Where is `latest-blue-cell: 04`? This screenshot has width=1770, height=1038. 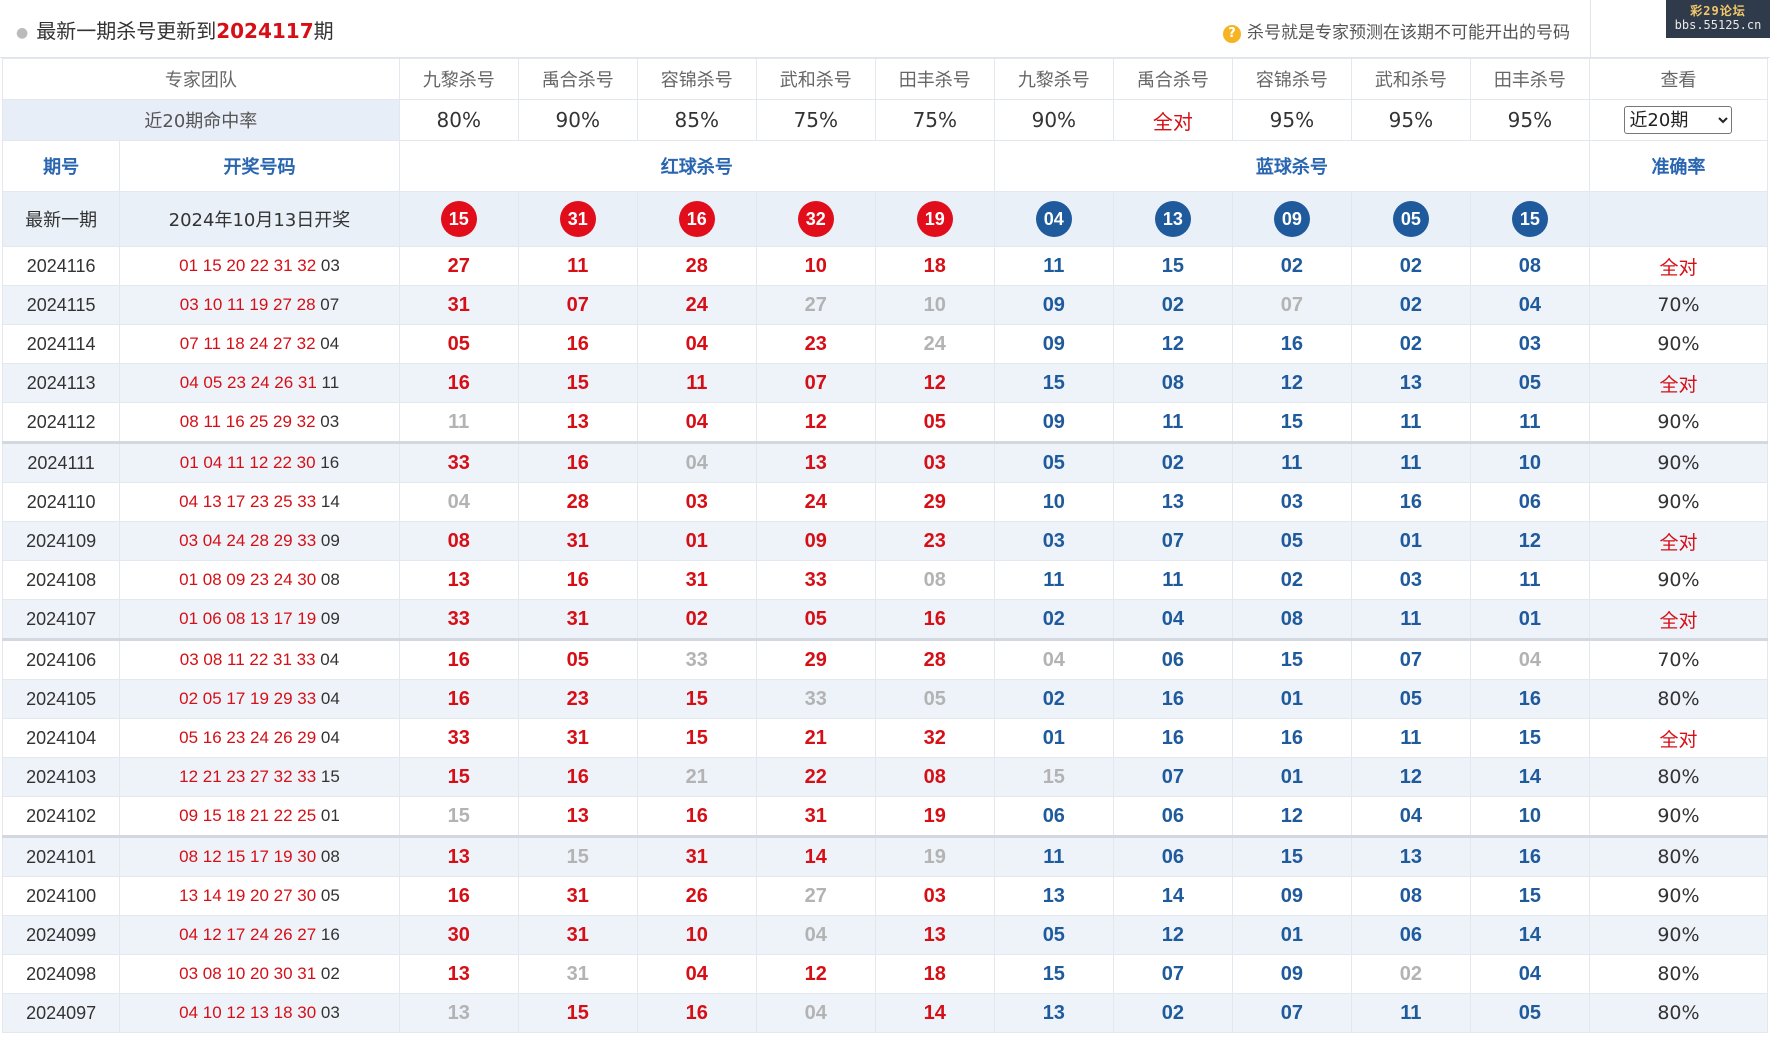
latest-blue-cell: 04 is located at coordinates (1053, 219).